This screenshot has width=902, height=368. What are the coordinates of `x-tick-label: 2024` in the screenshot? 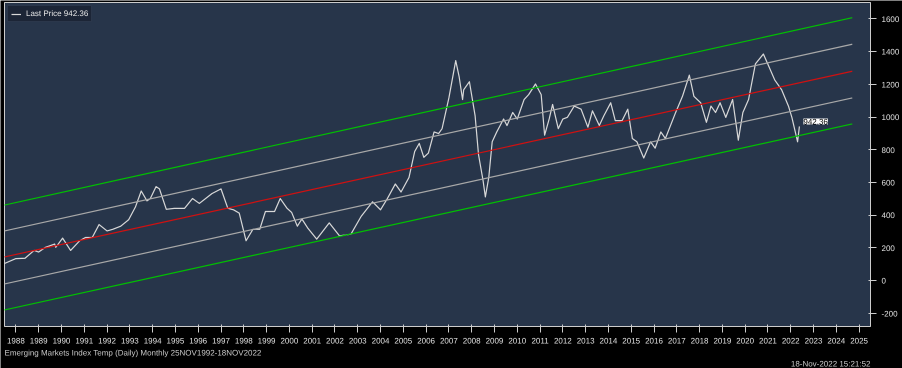 It's located at (836, 341).